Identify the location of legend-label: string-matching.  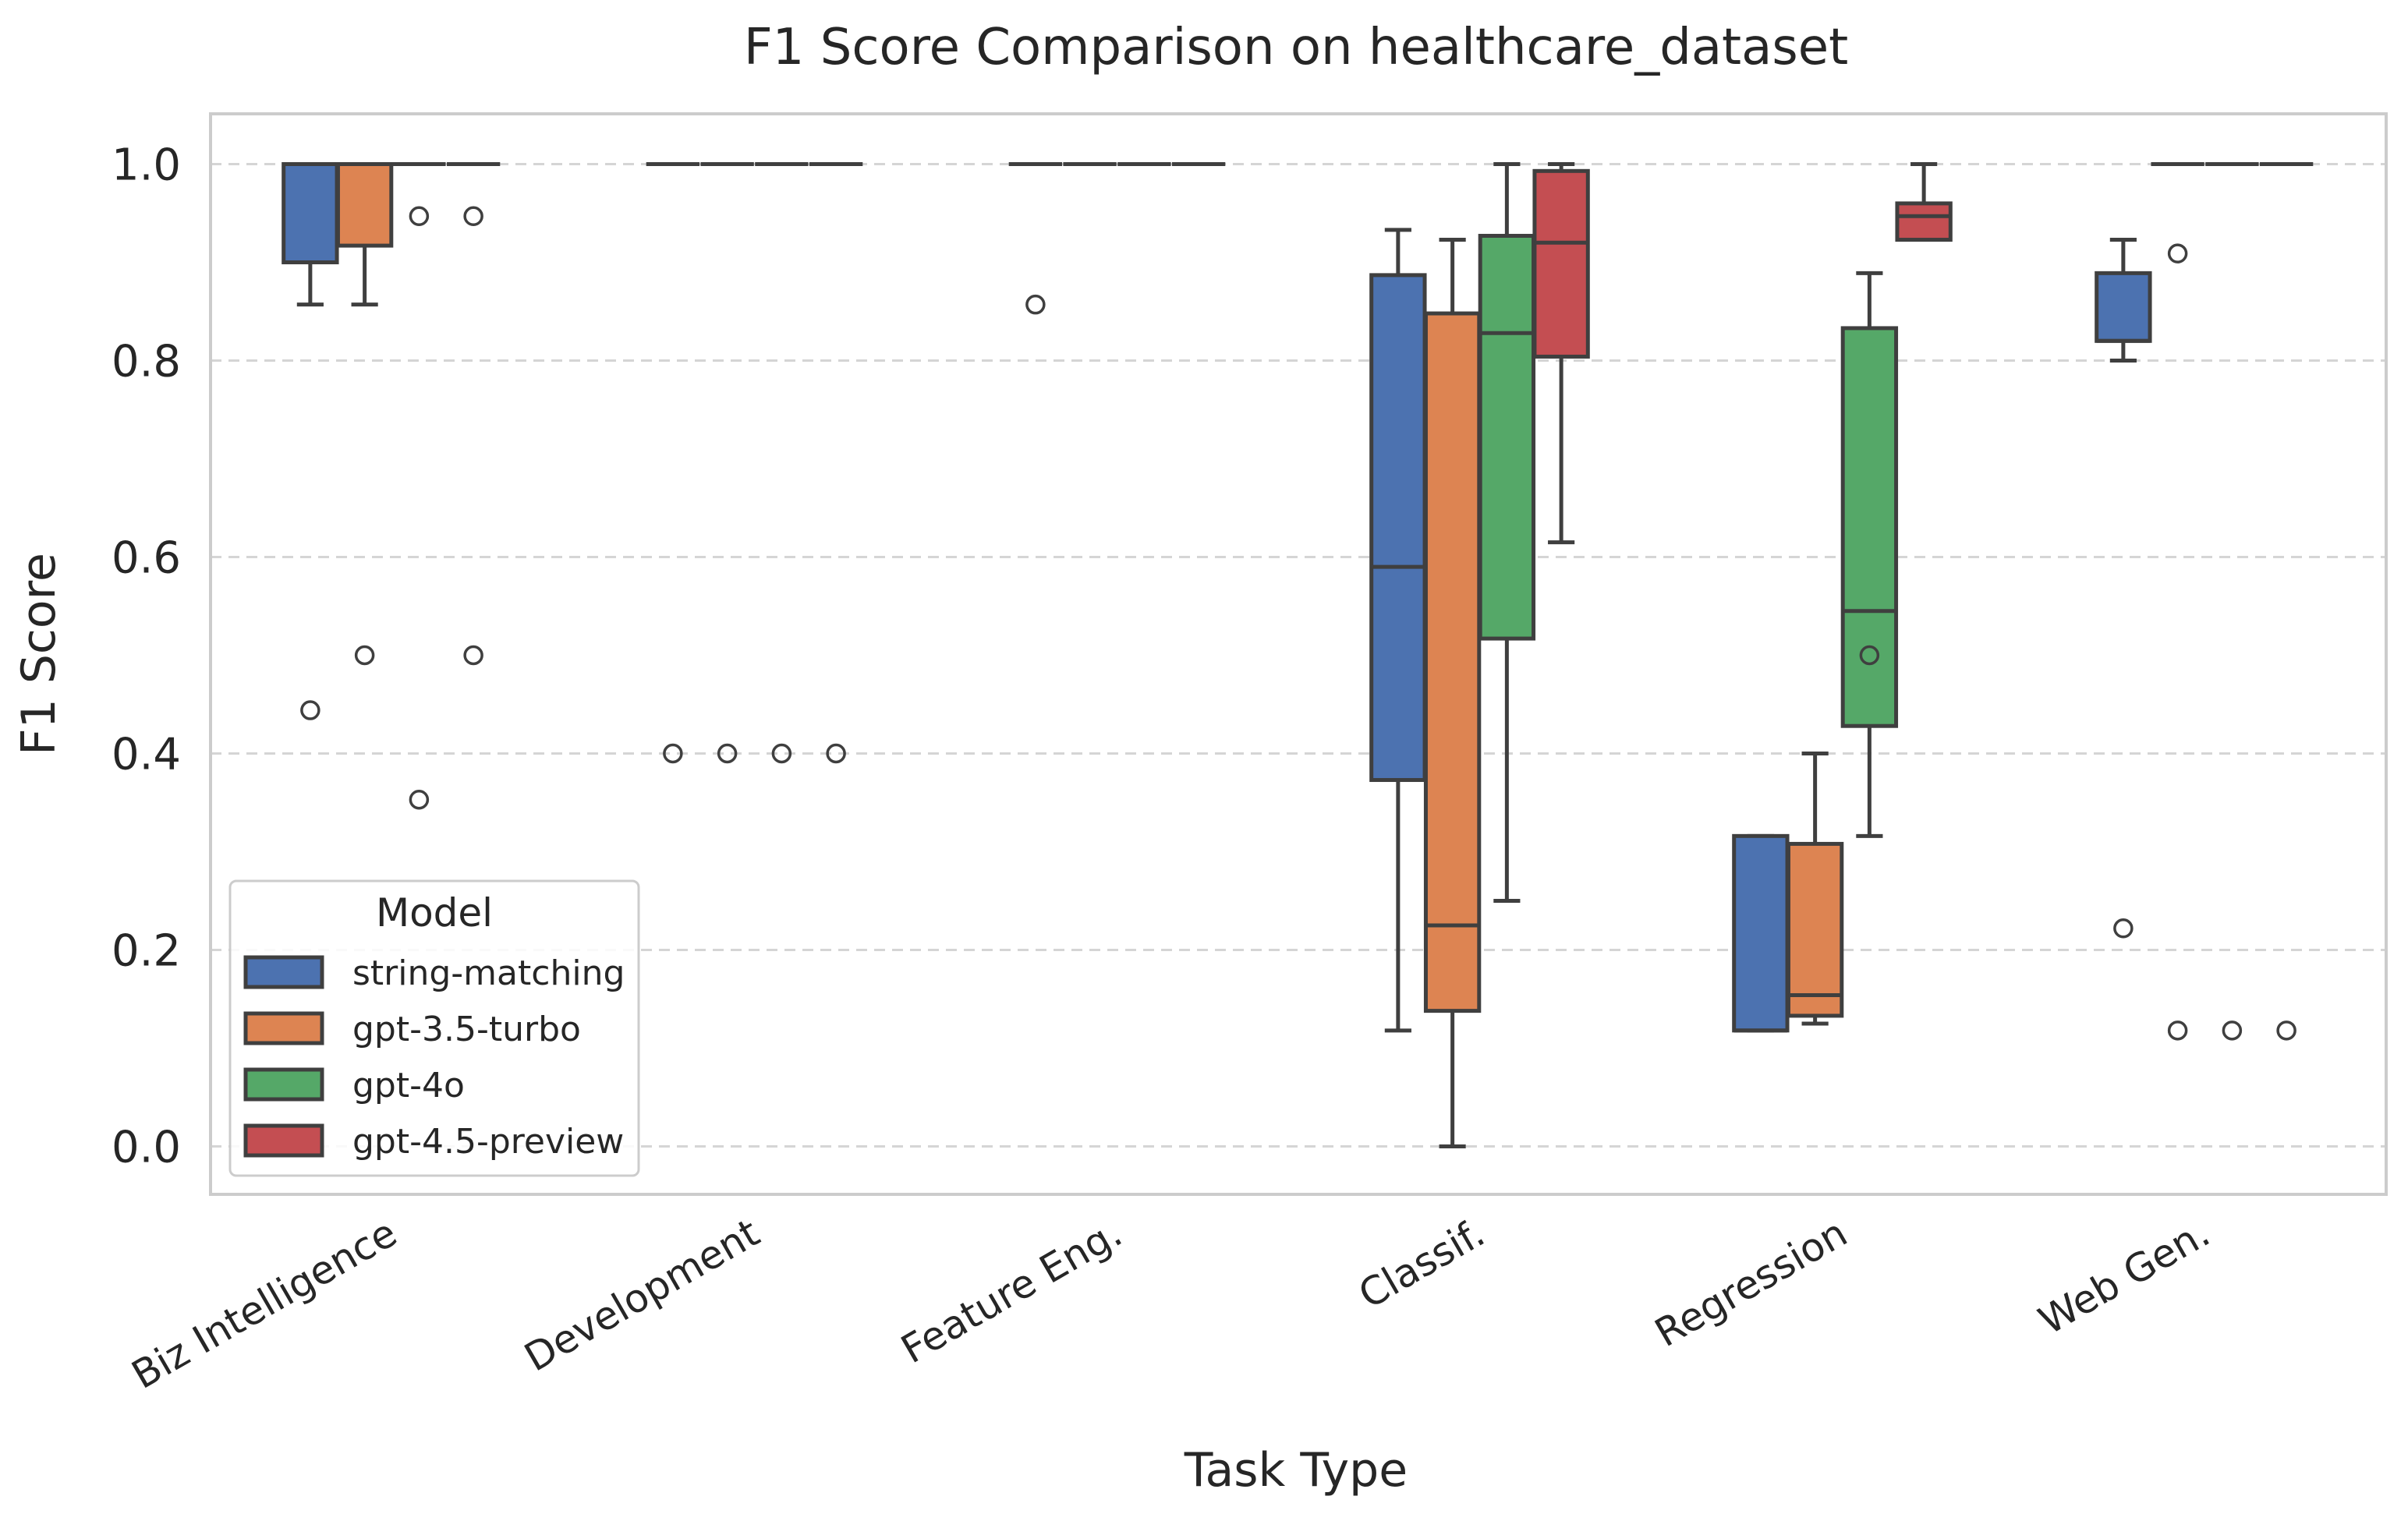
(488, 973).